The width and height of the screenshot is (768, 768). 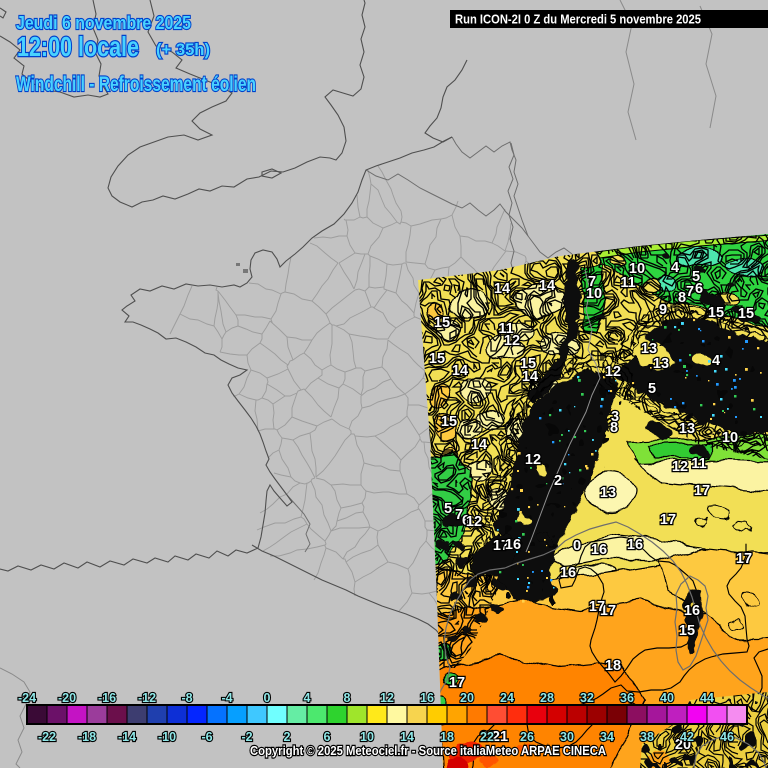 I want to click on svg-text: -2, so click(x=246, y=737).